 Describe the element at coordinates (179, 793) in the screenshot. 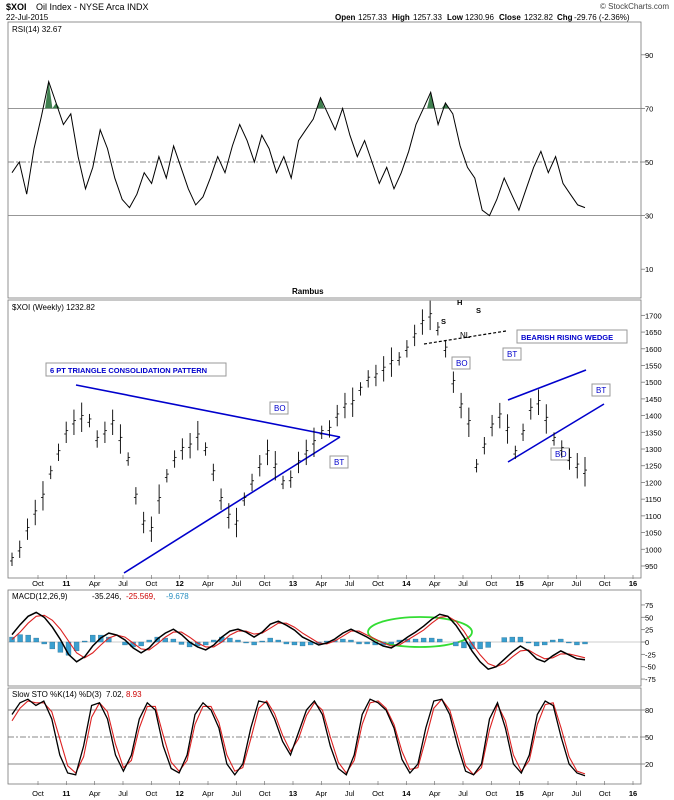

I see `time-tick-label: 12` at that location.